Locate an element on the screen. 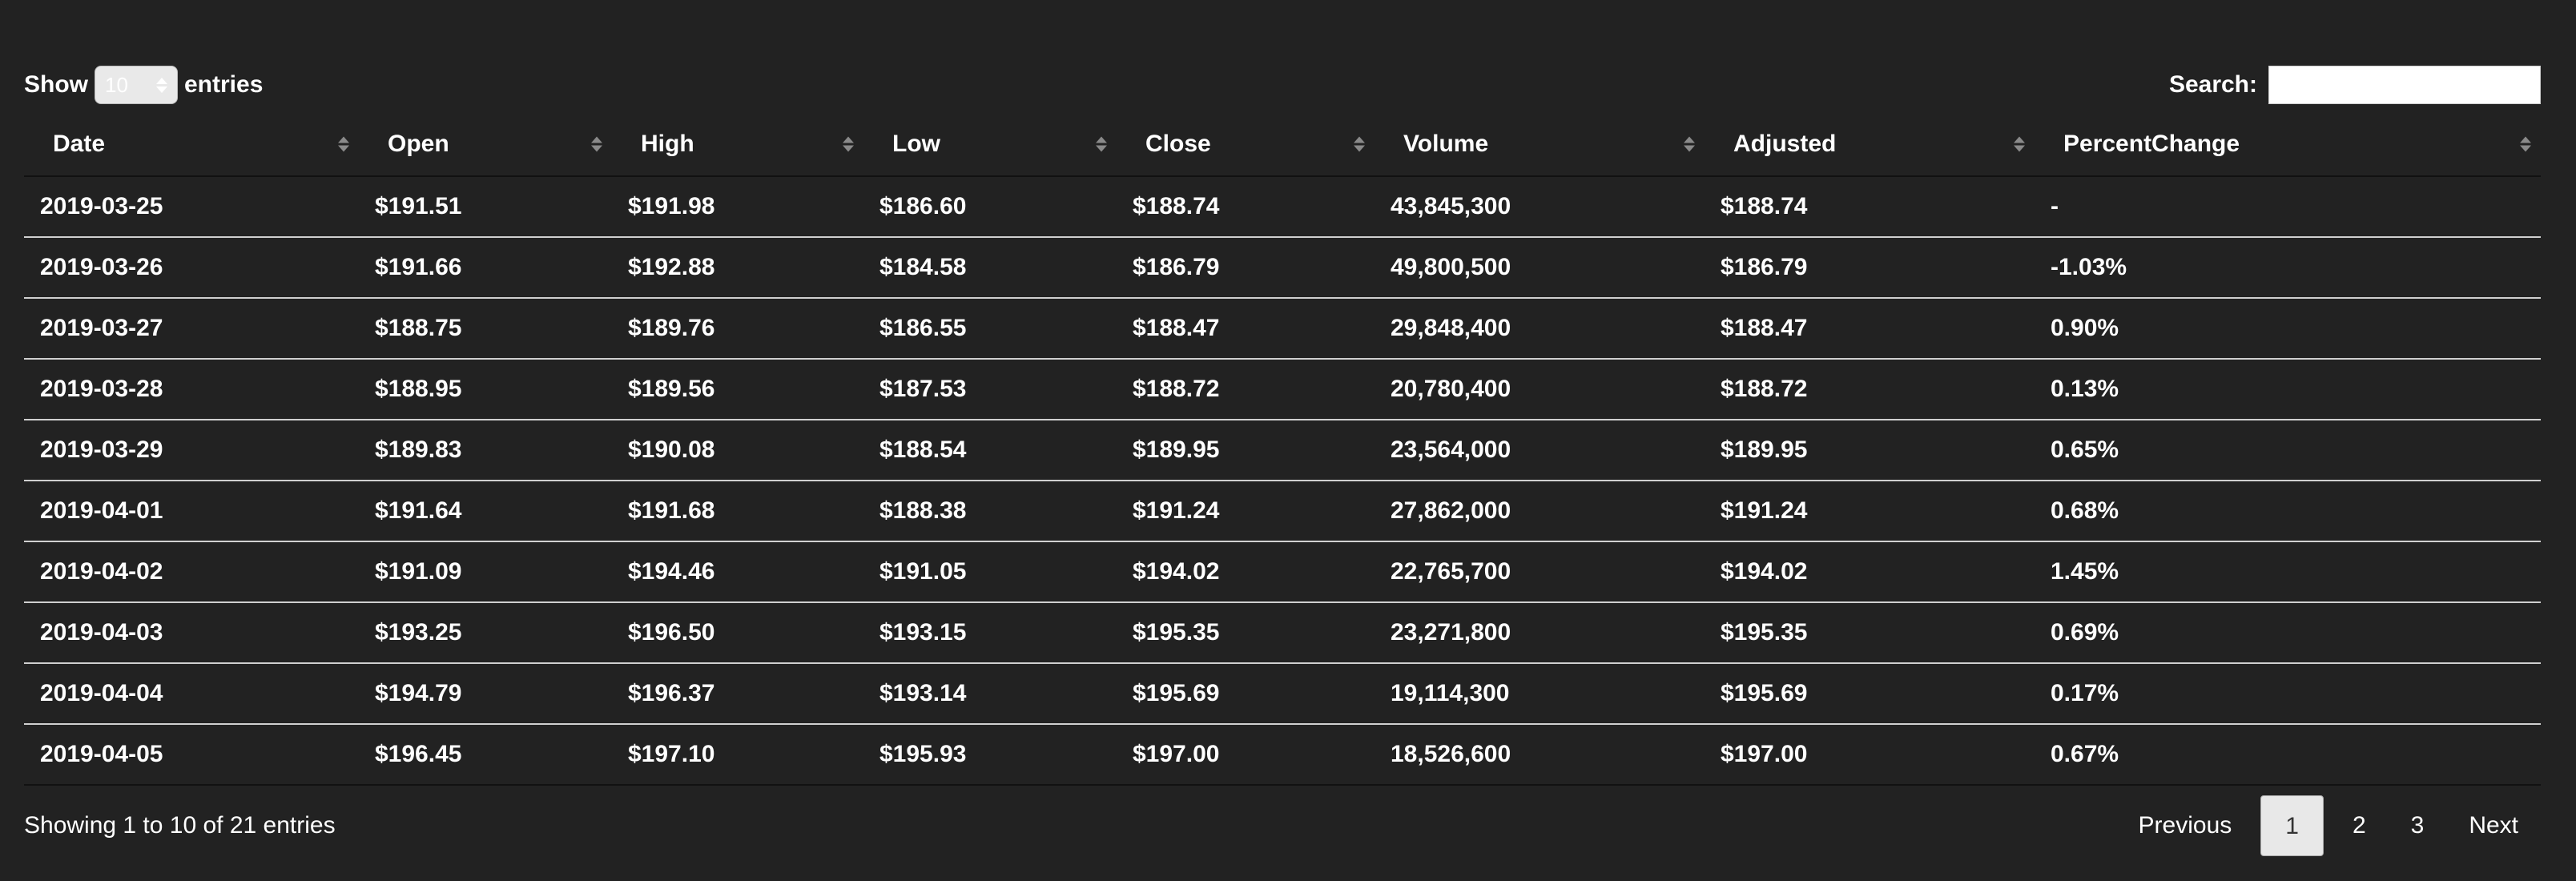  column-header-label: Volume is located at coordinates (1446, 143).